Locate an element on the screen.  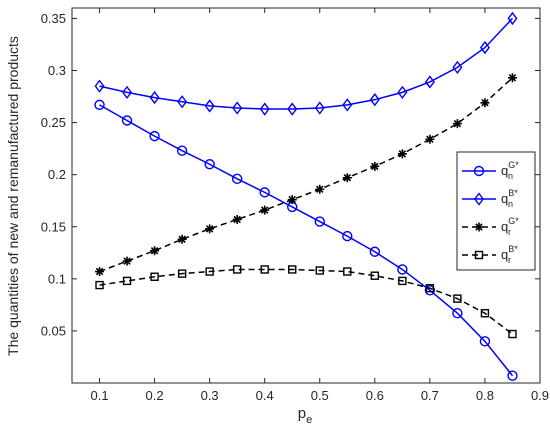
legend-entry: qB* n is located at coordinates (490, 198).